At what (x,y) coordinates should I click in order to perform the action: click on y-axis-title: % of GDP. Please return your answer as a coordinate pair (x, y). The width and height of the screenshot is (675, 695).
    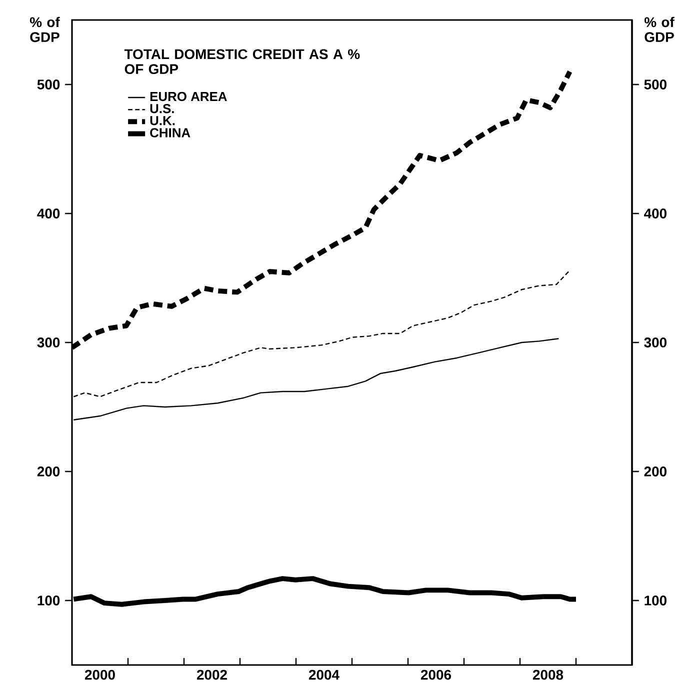
    Looking at the image, I should click on (45, 29).